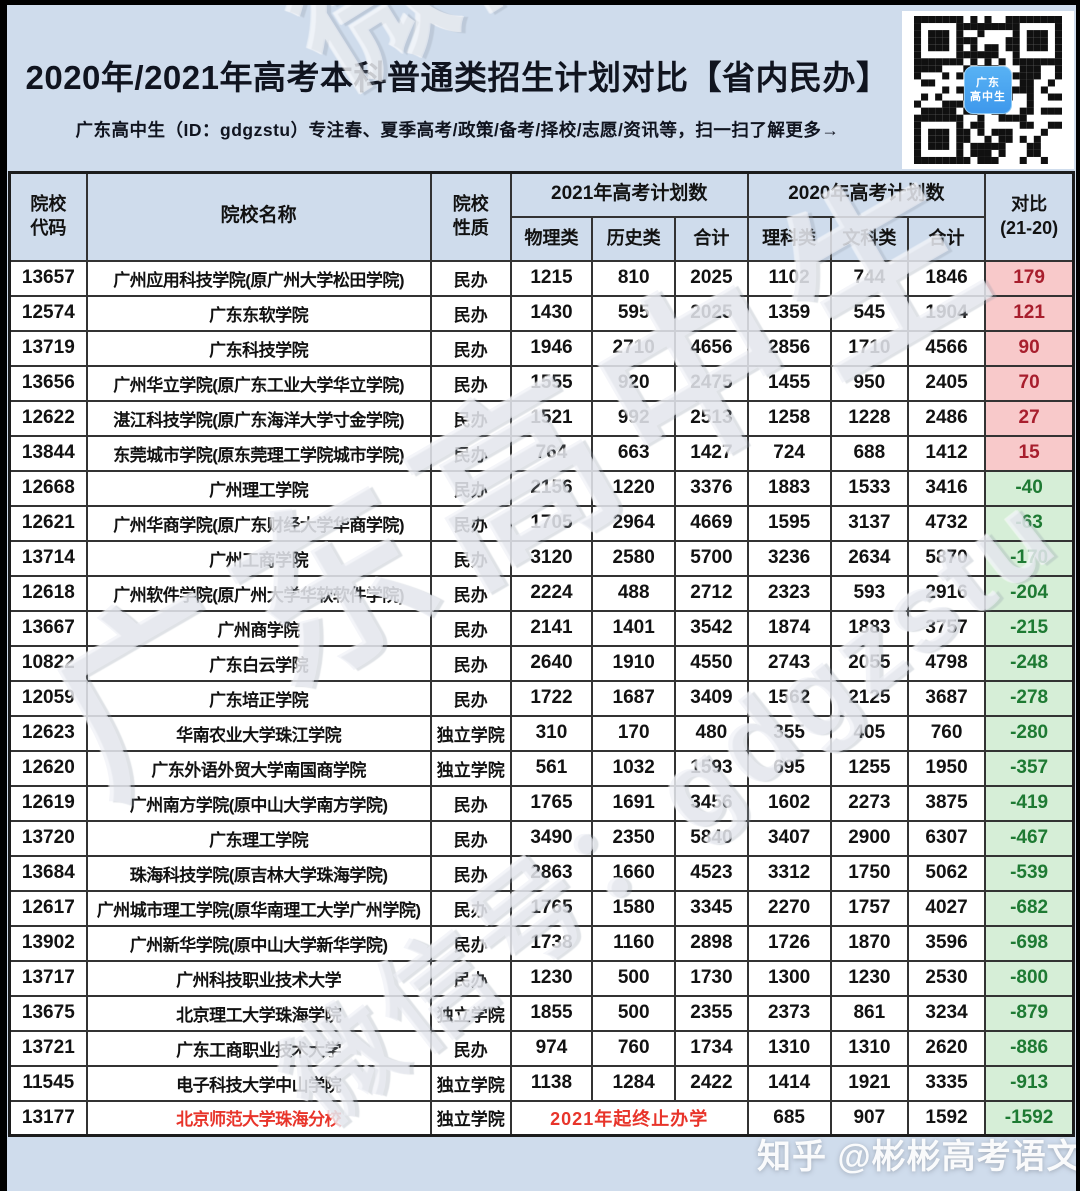  What do you see at coordinates (711, 1083) in the screenshot?
I see `plan-2021-value-cell: 2422` at bounding box center [711, 1083].